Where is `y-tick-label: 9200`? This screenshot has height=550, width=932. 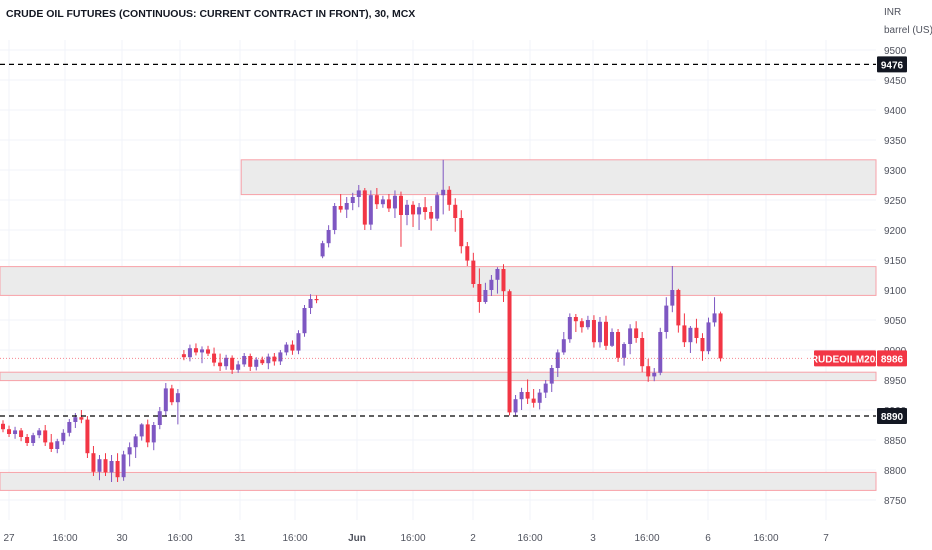
y-tick-label: 9200 is located at coordinates (895, 231).